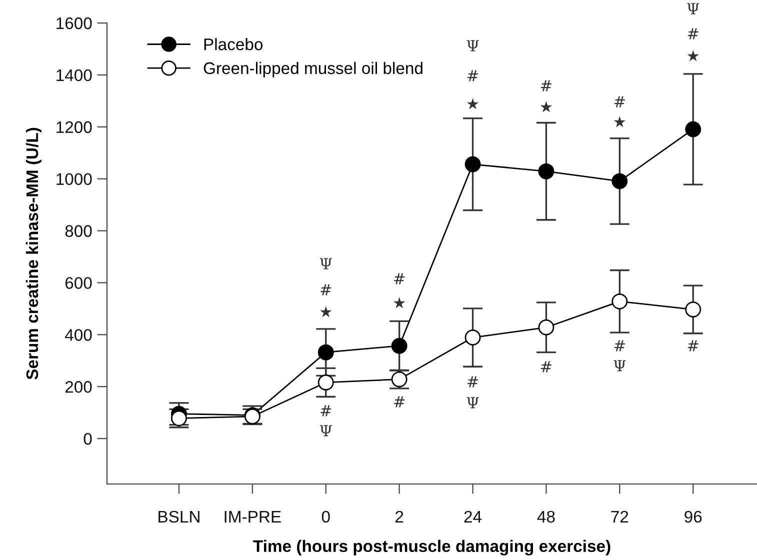 The height and width of the screenshot is (560, 757). I want to click on y-tick-label: 1000, so click(74, 179).